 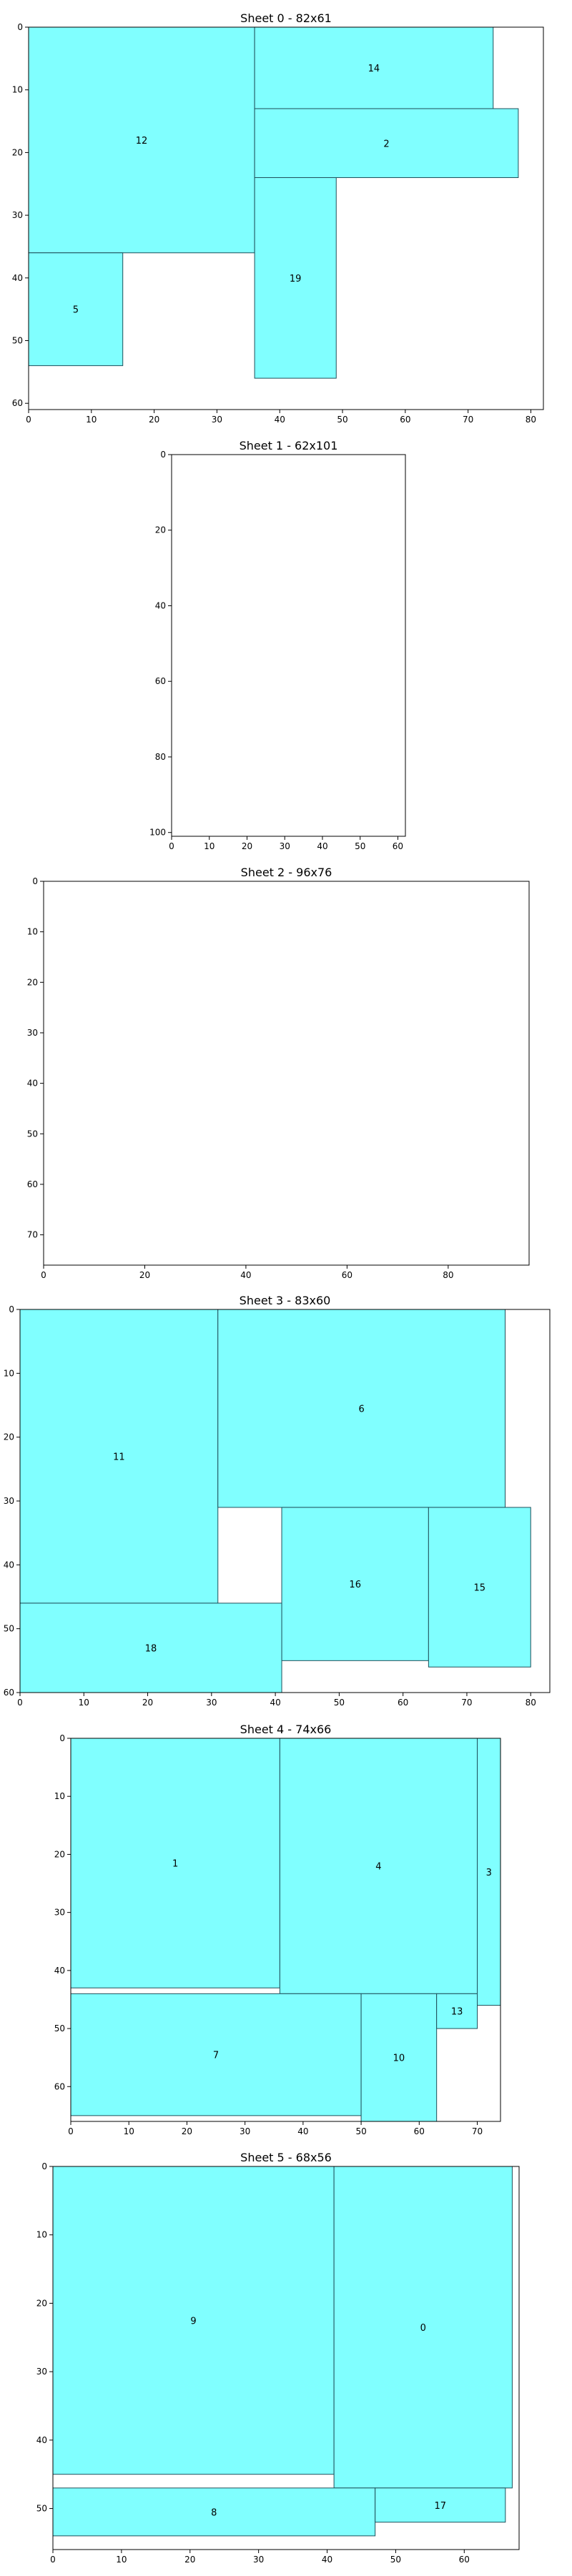 I want to click on piece-label-10: 10, so click(x=399, y=2059).